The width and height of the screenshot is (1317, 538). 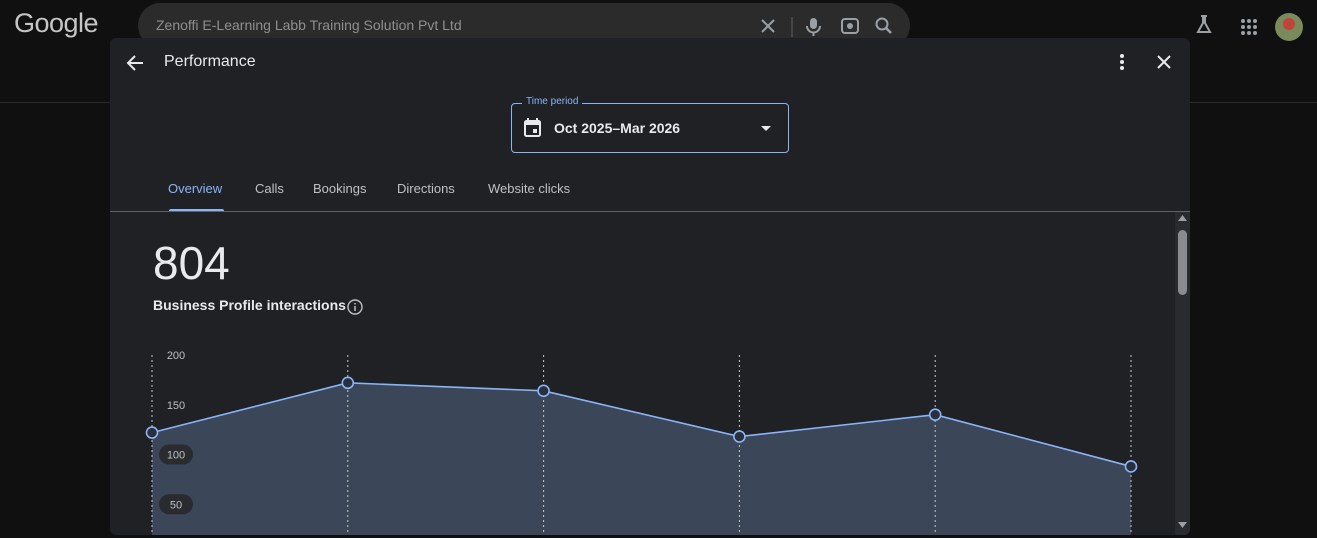 I want to click on apps-icon, so click(x=1249, y=27).